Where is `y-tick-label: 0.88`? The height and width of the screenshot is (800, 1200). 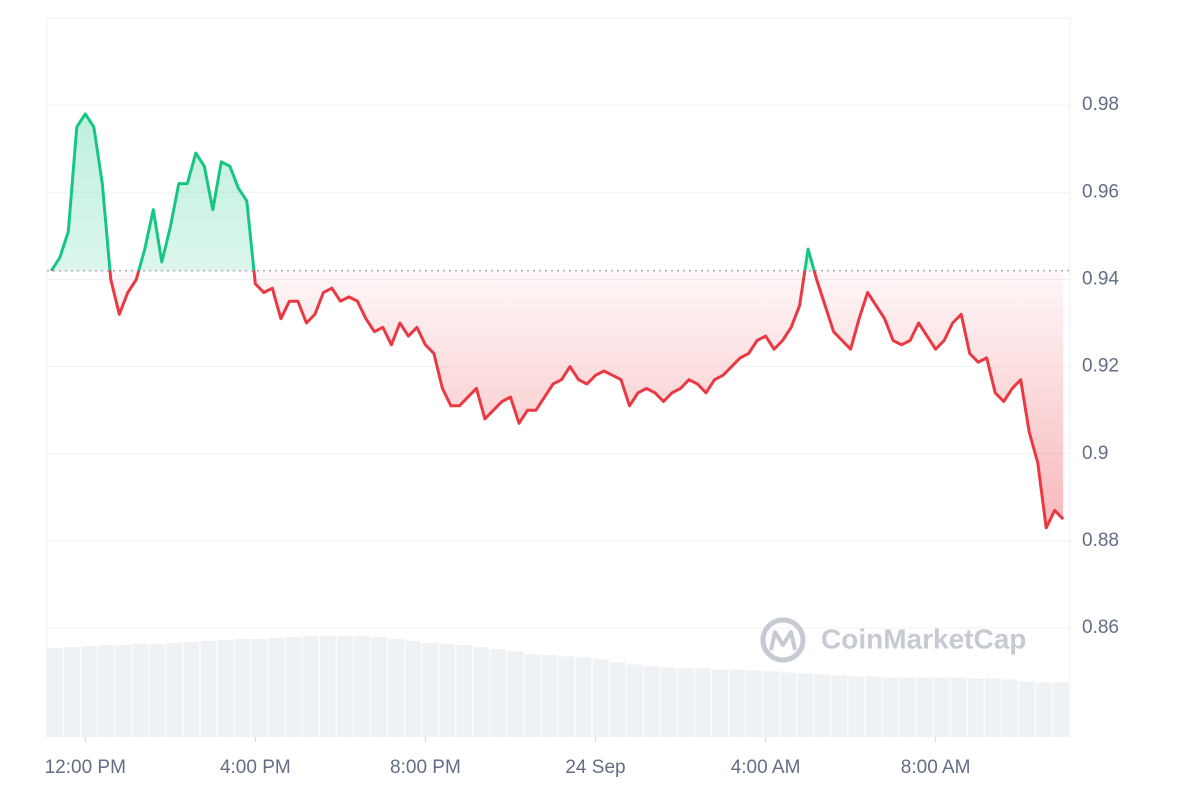
y-tick-label: 0.88 is located at coordinates (1100, 540).